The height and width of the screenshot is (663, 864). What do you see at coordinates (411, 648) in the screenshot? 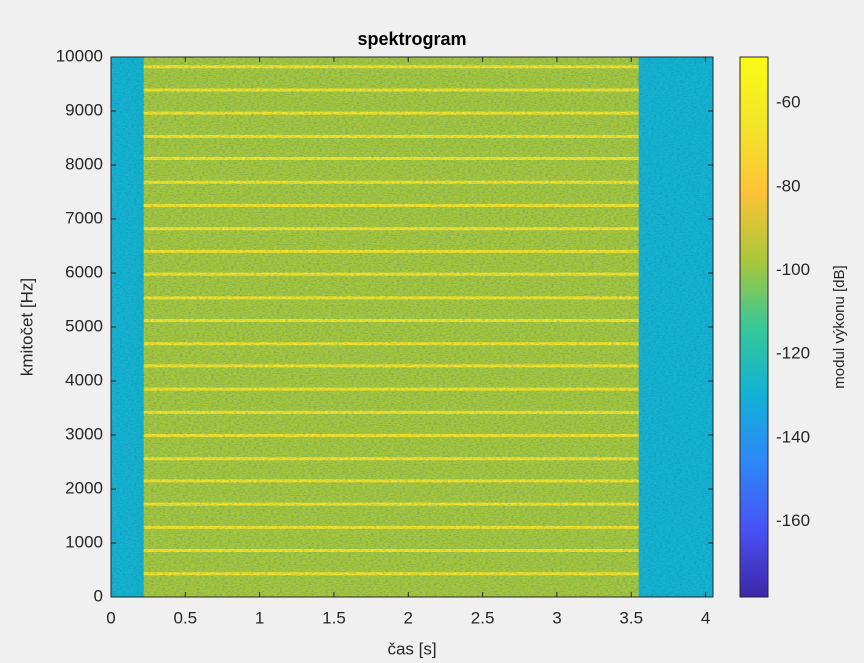
I see `x-axis-label: čas [s]` at bounding box center [411, 648].